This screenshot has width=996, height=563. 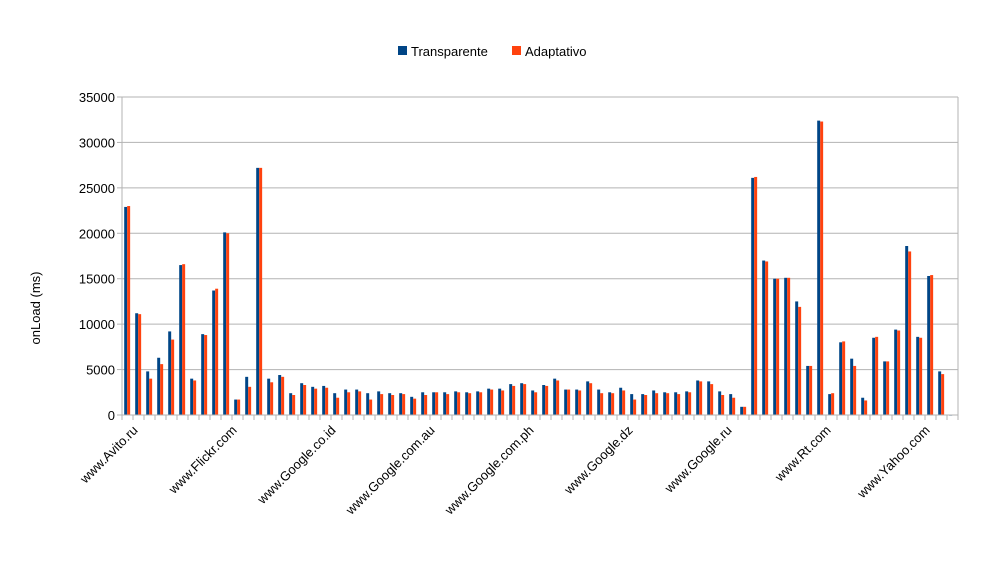 I want to click on legend-label-transparente: Transparente, so click(x=449, y=51).